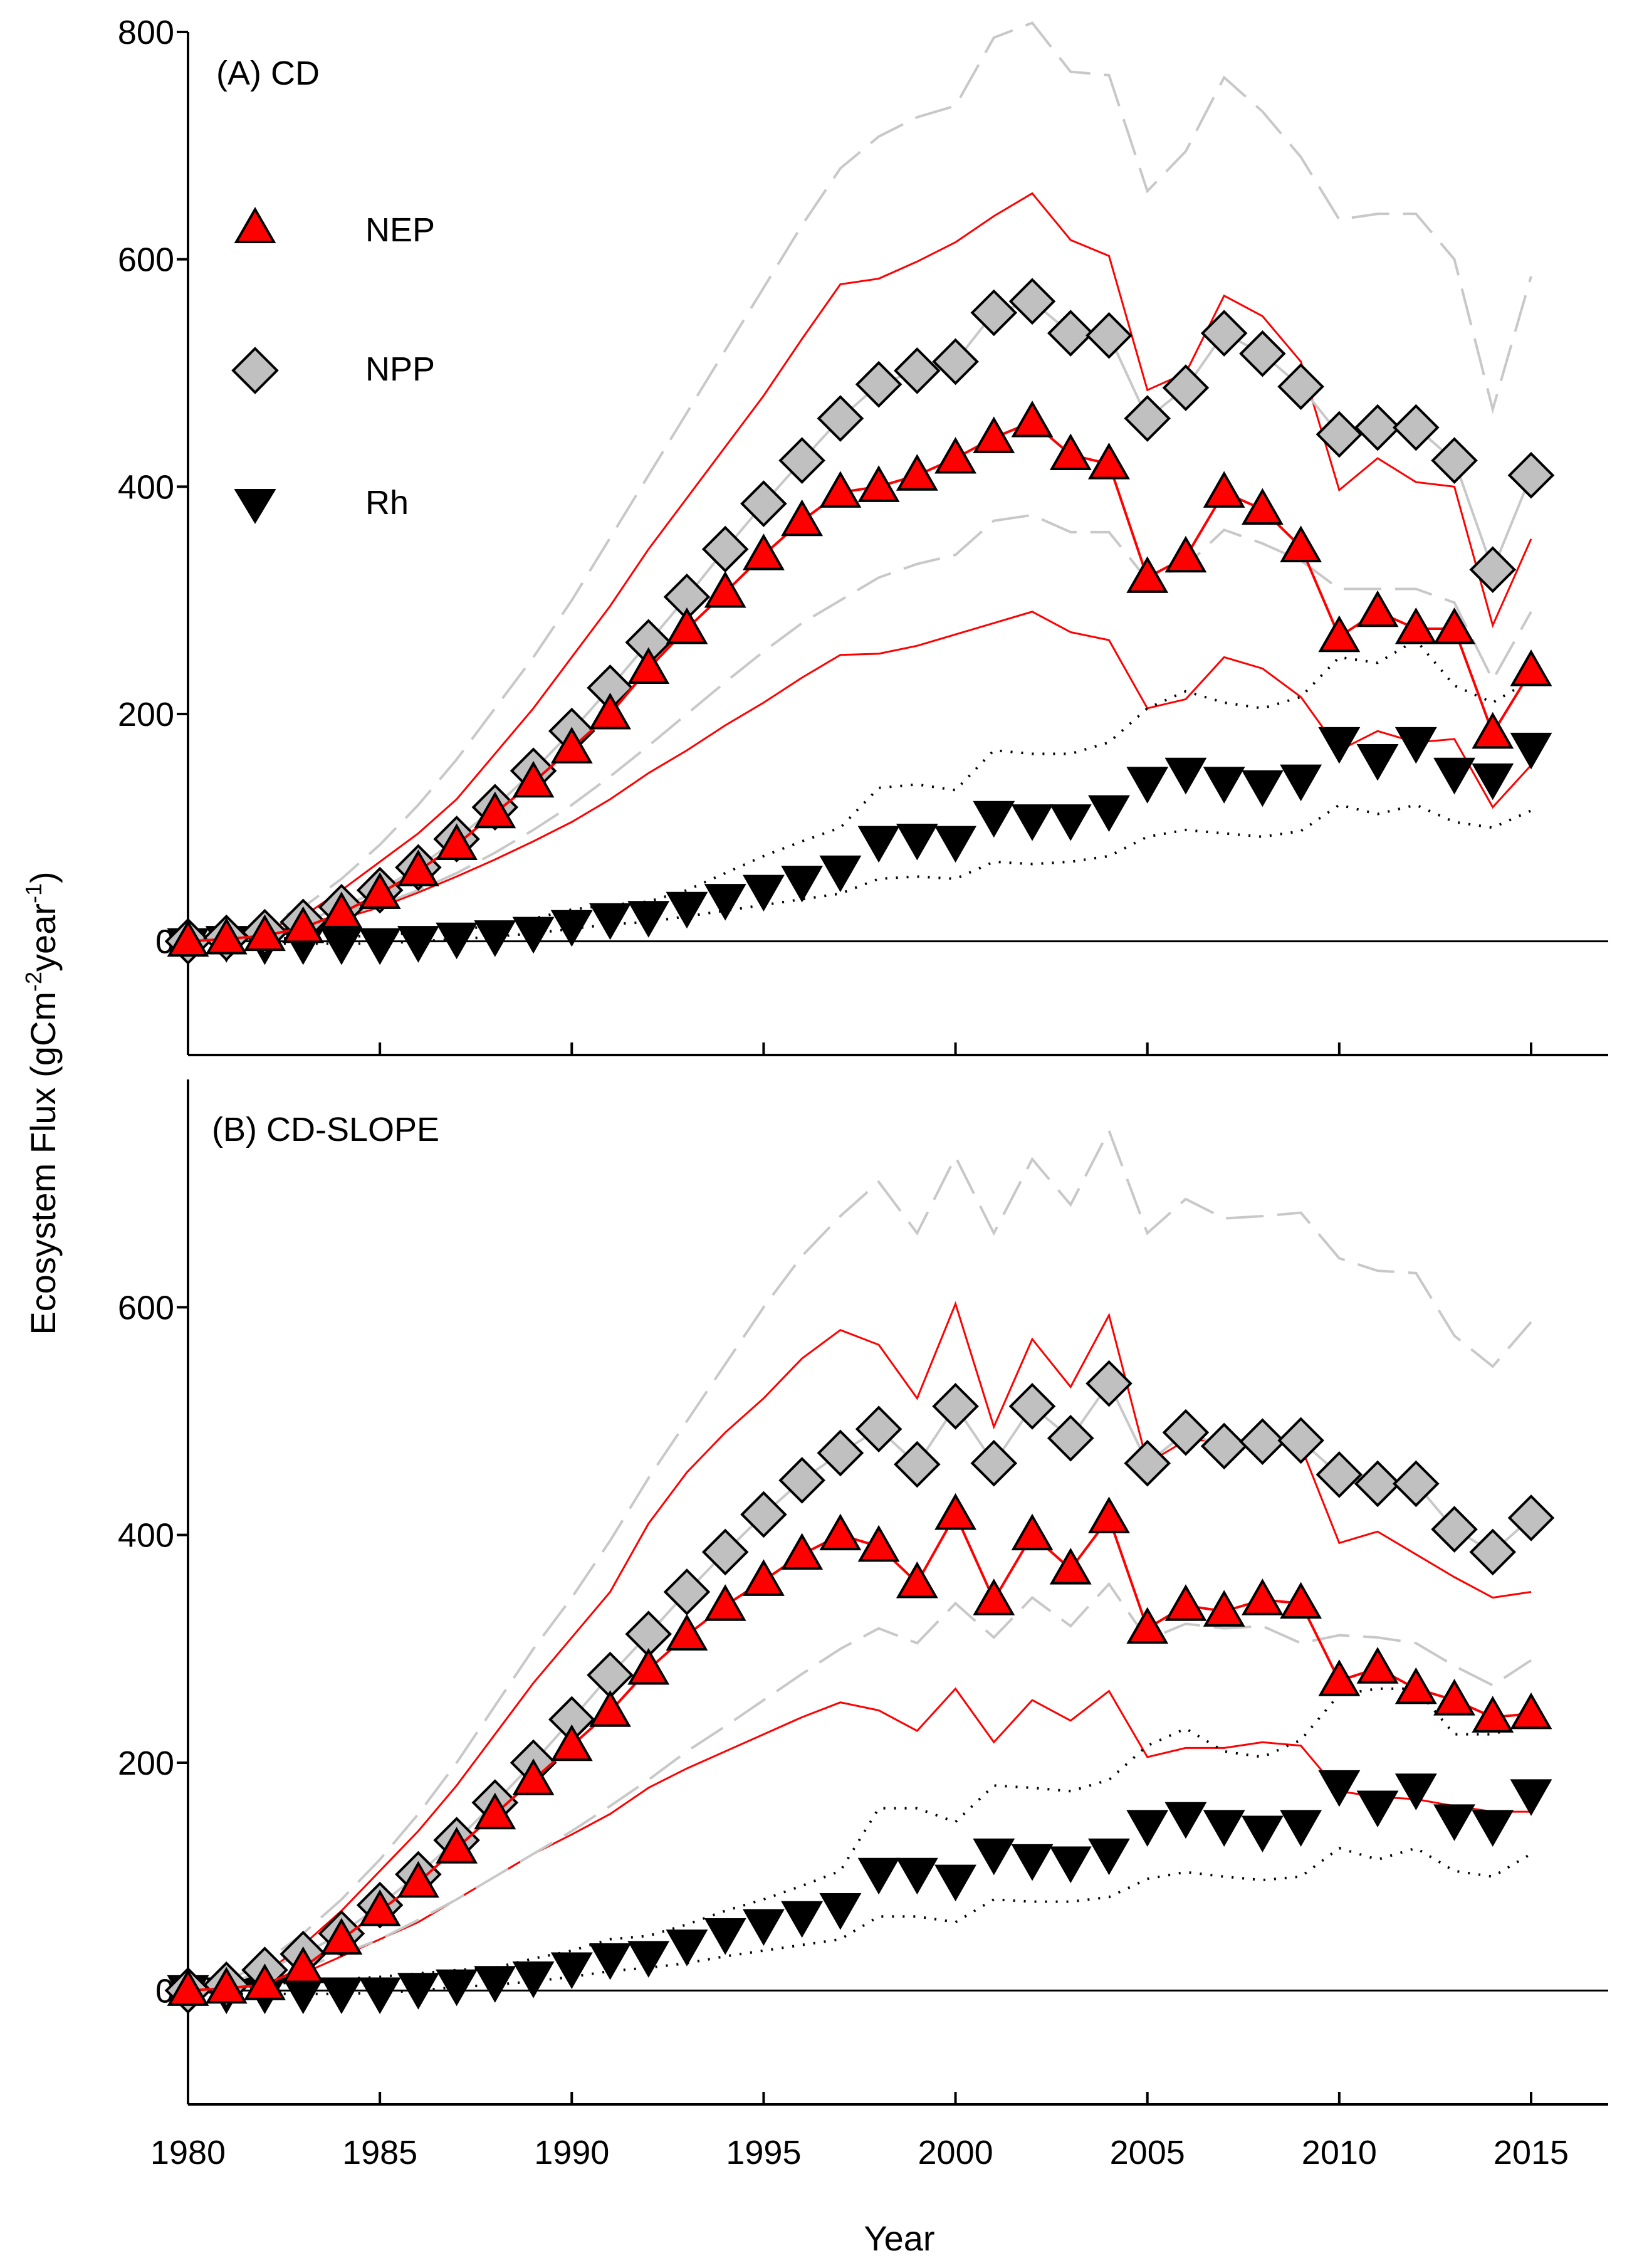  I want to click on nep-lower-band, so click(859, 1840).